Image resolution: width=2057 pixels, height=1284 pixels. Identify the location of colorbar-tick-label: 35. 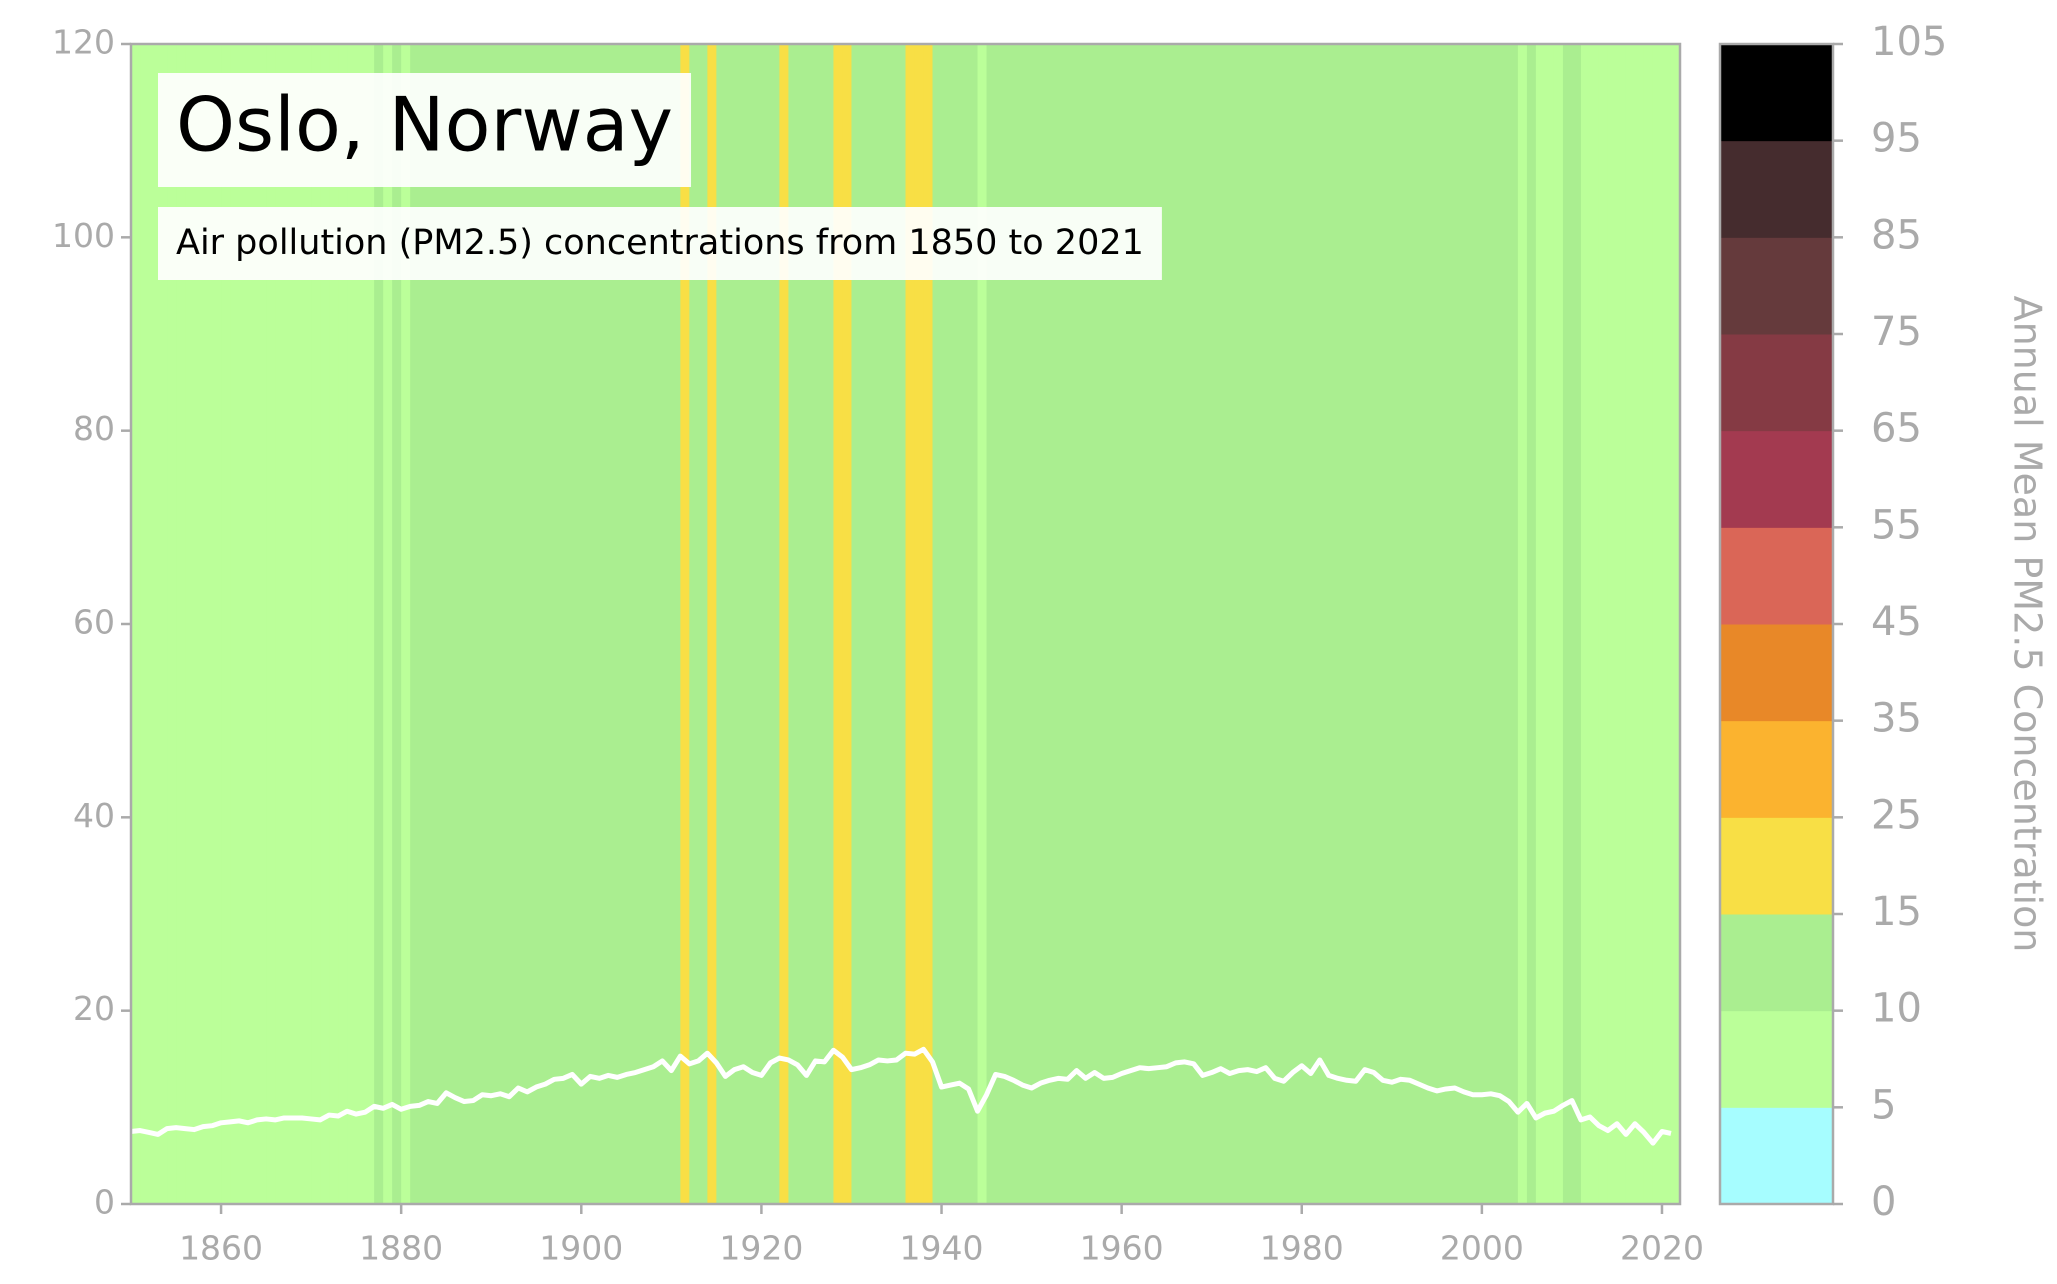
(1896, 719).